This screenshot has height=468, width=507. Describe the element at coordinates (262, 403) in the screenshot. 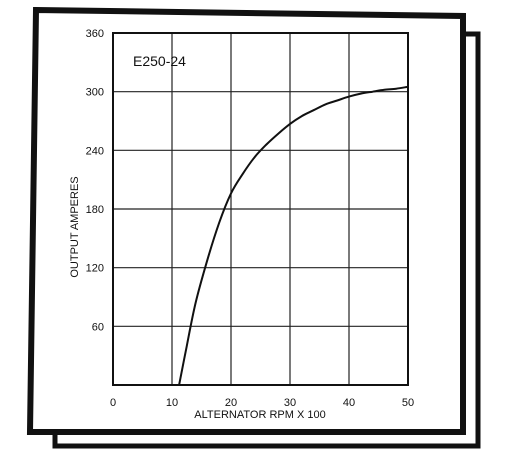

I see `x-tick-labels: 0 10 20 30 40 50` at that location.